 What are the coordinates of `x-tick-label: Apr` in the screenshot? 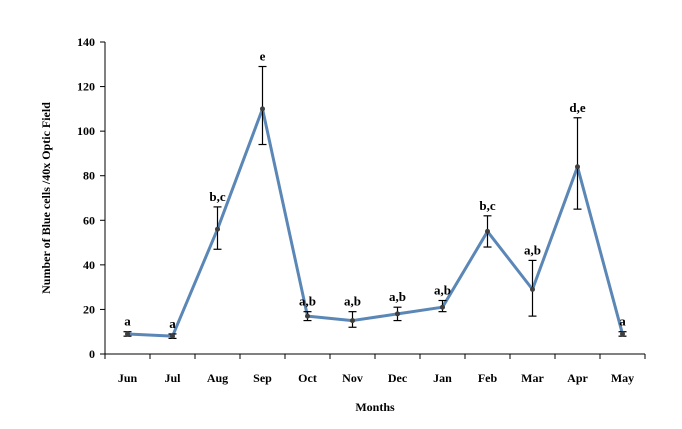 It's located at (577, 378).